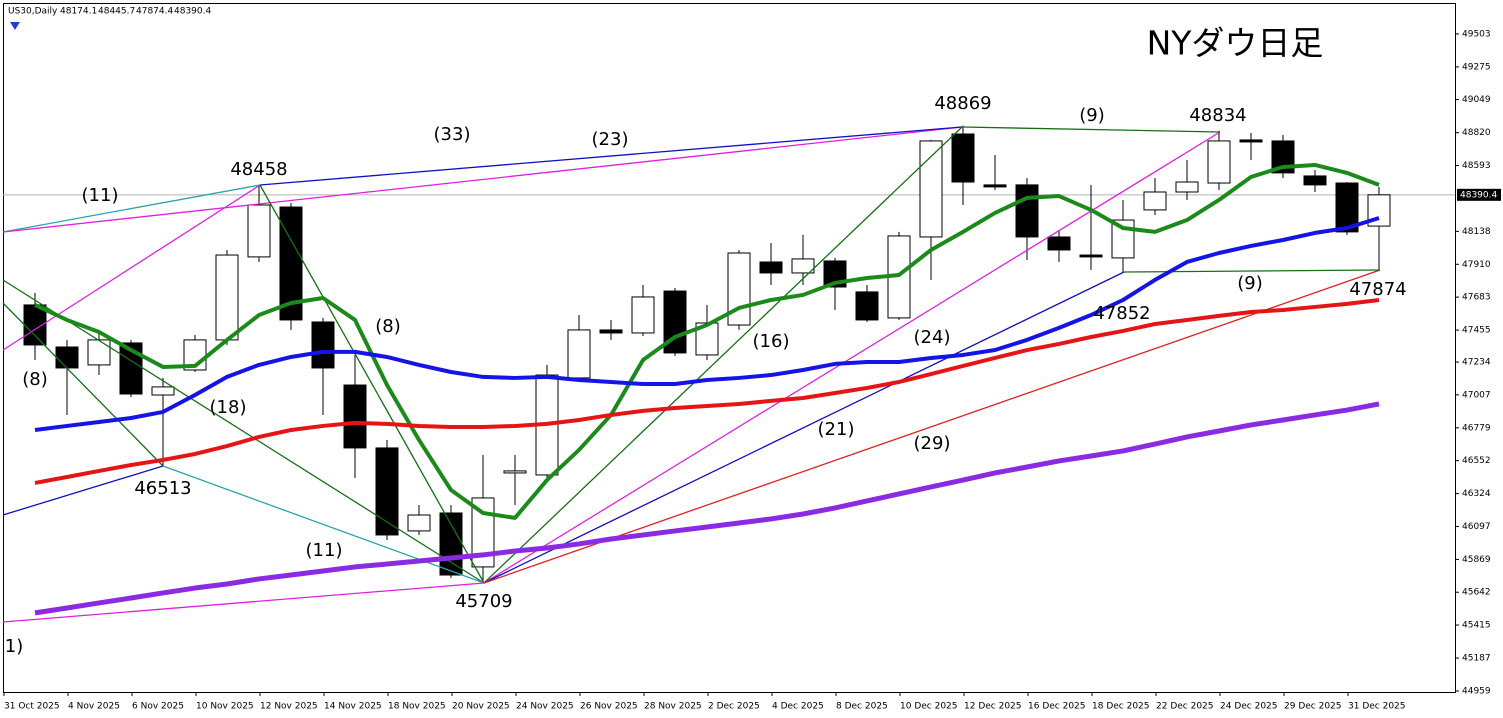 Image resolution: width=1503 pixels, height=718 pixels. Describe the element at coordinates (1476, 659) in the screenshot. I see `y-tick-label: 45187` at that location.